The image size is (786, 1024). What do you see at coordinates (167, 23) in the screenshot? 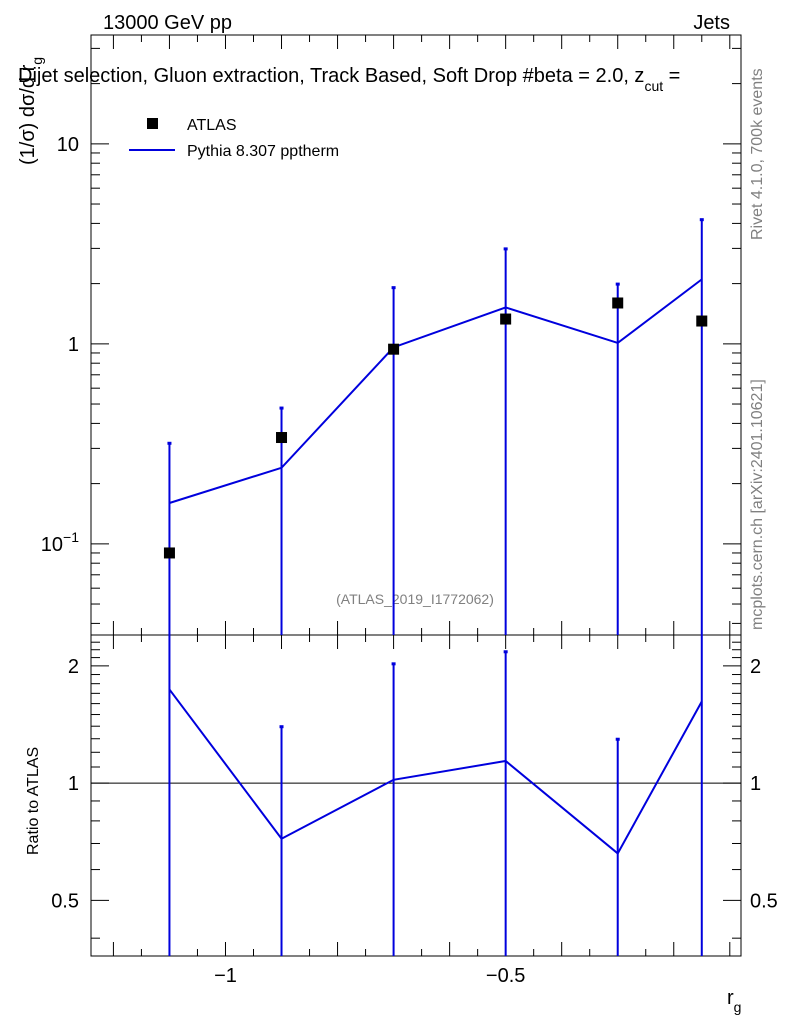
I see `header-left: 13000 GeV pp` at bounding box center [167, 23].